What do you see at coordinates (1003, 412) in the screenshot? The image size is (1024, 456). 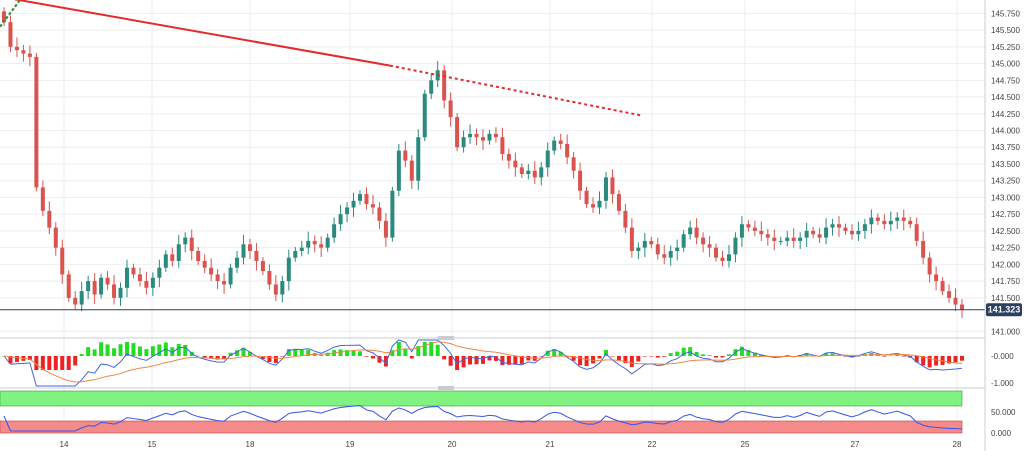 I see `rsi-tick-label: 50.000` at bounding box center [1003, 412].